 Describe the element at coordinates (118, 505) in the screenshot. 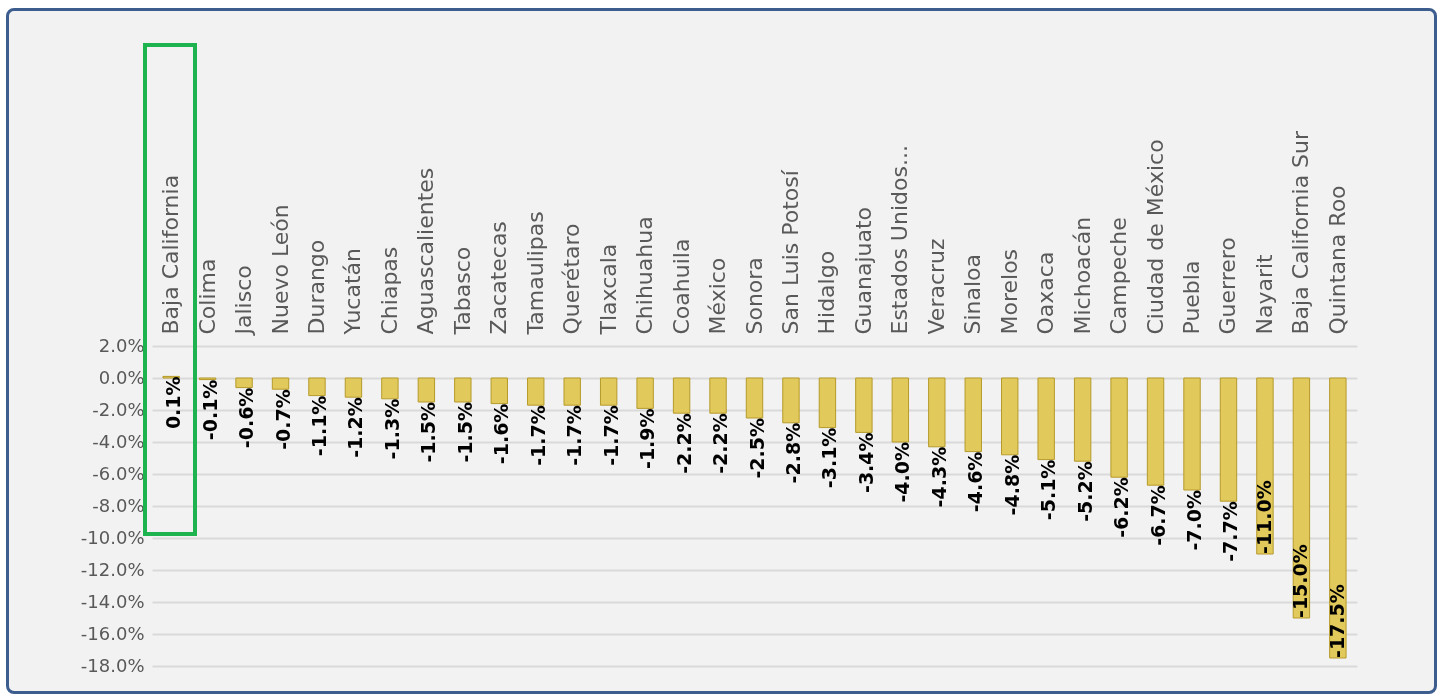

I see `y-tick-label: -8.0%` at that location.